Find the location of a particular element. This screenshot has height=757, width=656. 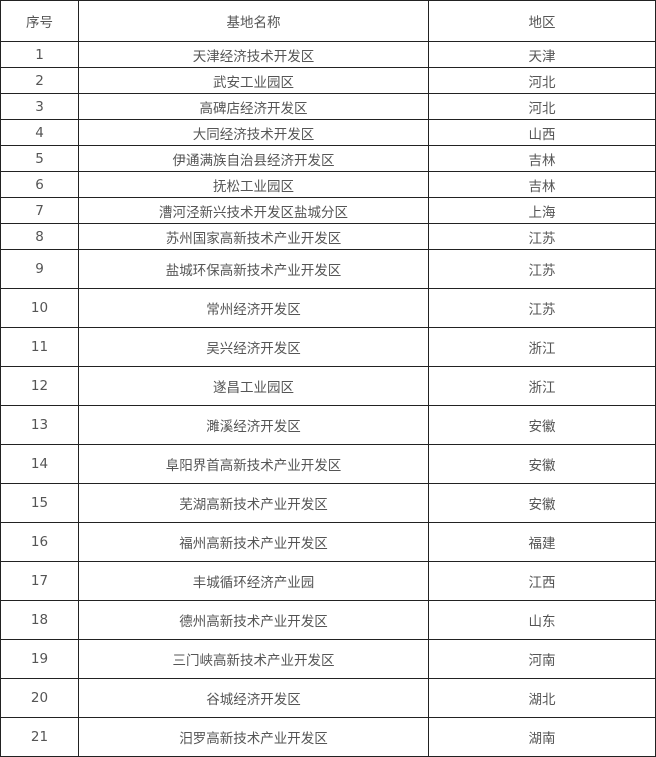

cell-index: 18 is located at coordinates (39, 620).